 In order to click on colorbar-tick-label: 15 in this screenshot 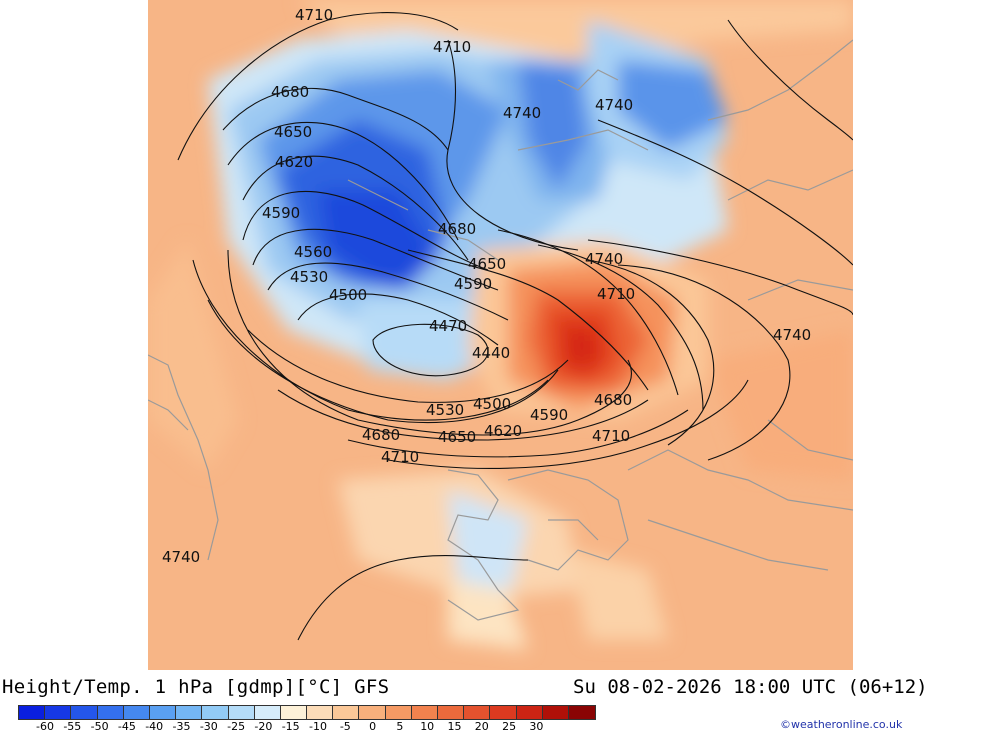, I will do `click(454, 726)`.